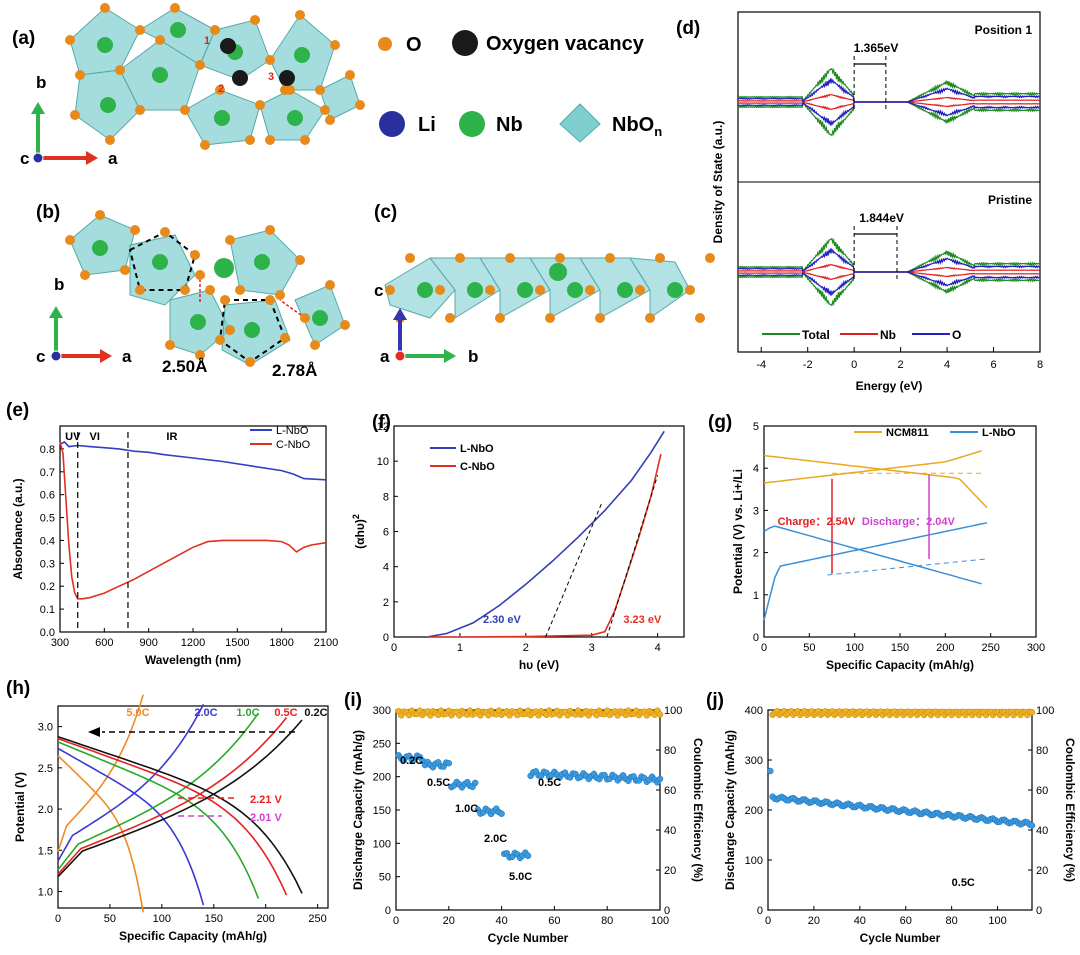 This screenshot has height=955, width=1080. I want to click on position-1-label: 1, so click(207, 41).